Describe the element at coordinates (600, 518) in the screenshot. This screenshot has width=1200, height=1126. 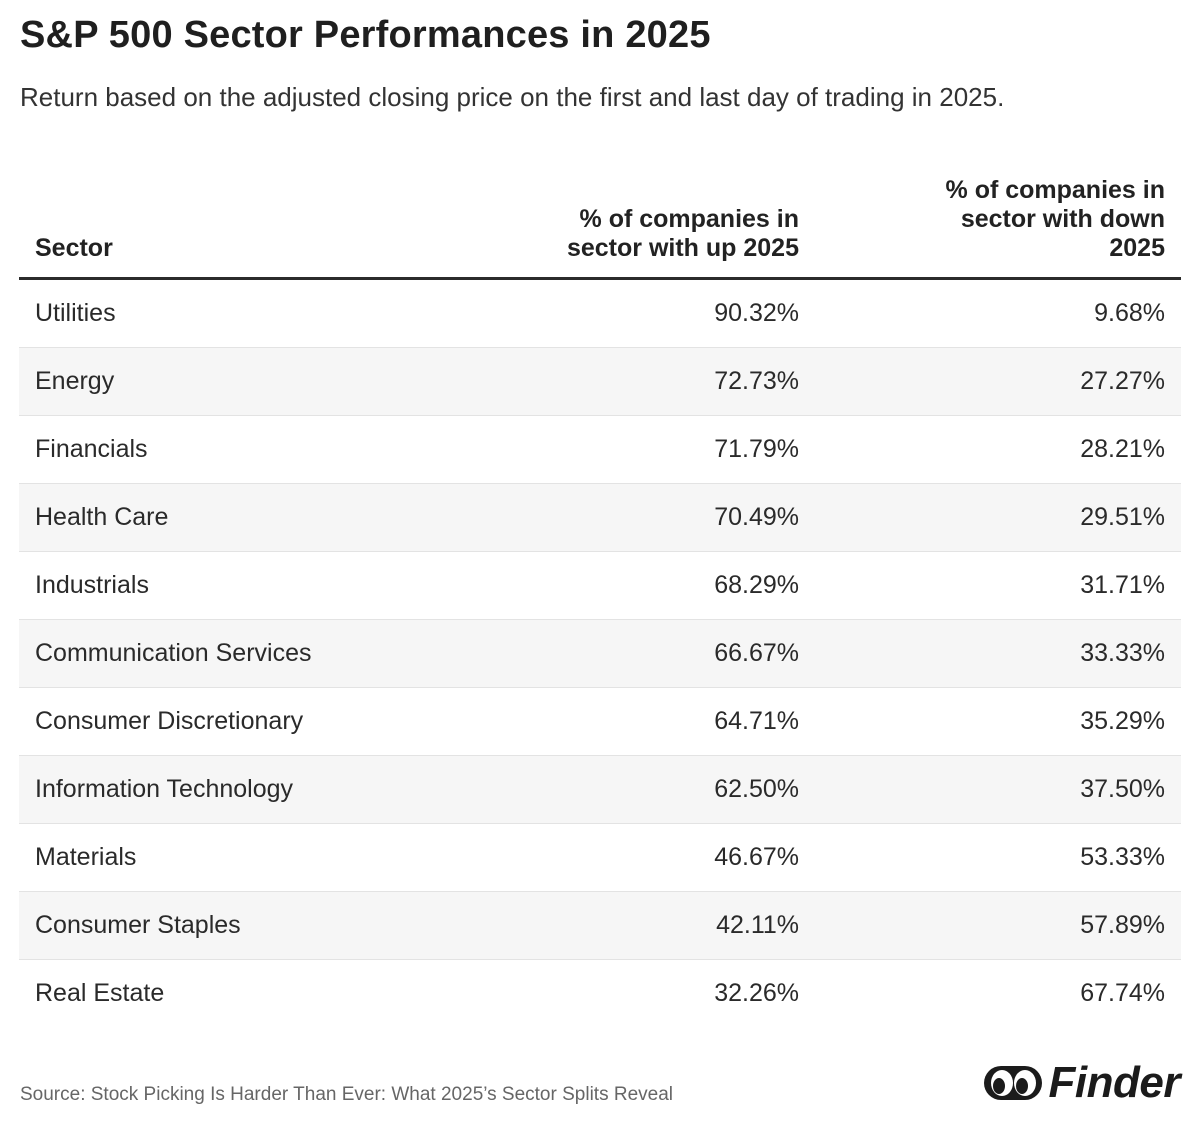
I see `table-row: Health Care 70.49% 29.51%` at that location.